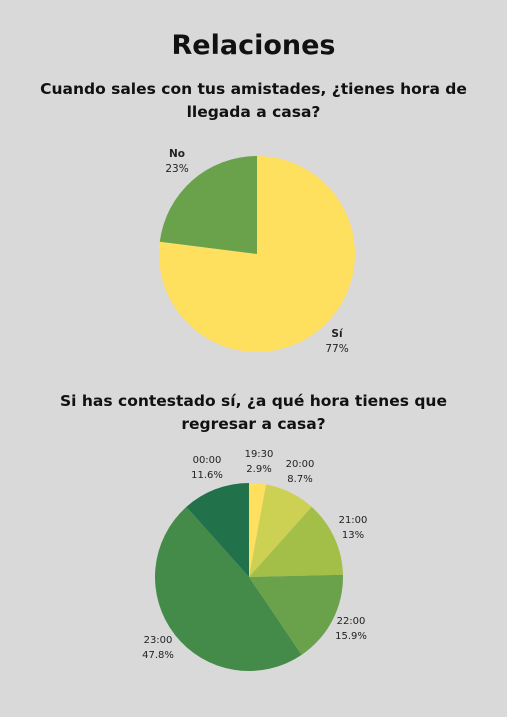 The image size is (507, 717). I want to click on slice-value-label: 13%, so click(353, 535).